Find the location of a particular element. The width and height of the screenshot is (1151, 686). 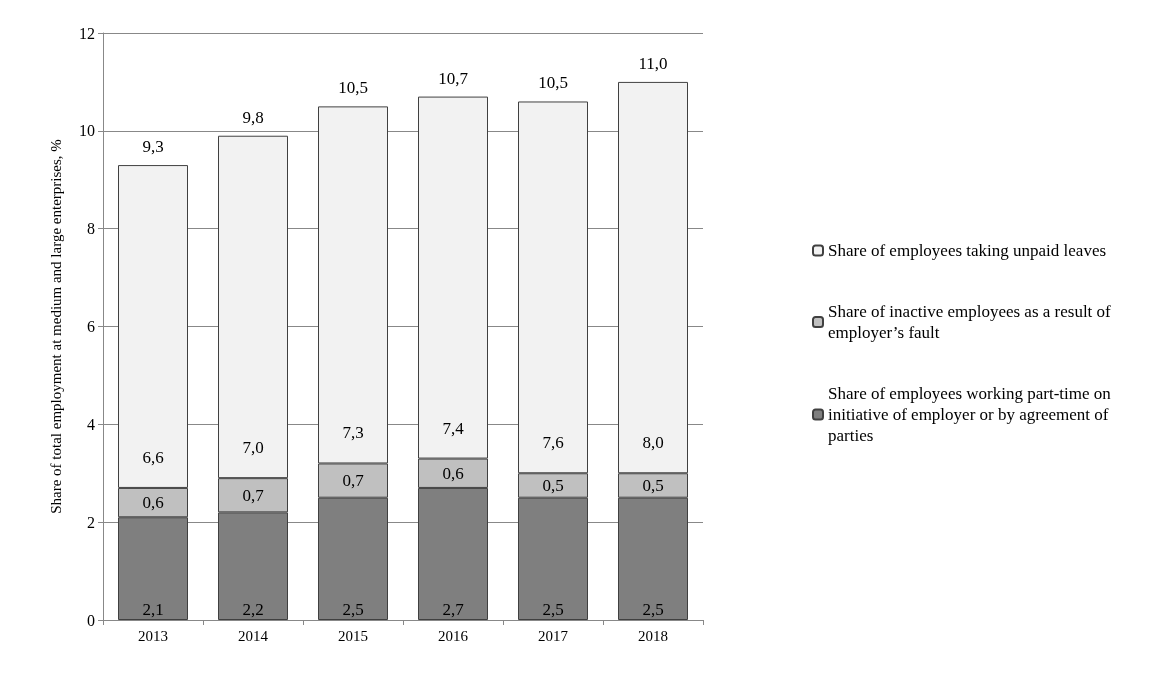

data-label: 7,0 is located at coordinates (253, 448).